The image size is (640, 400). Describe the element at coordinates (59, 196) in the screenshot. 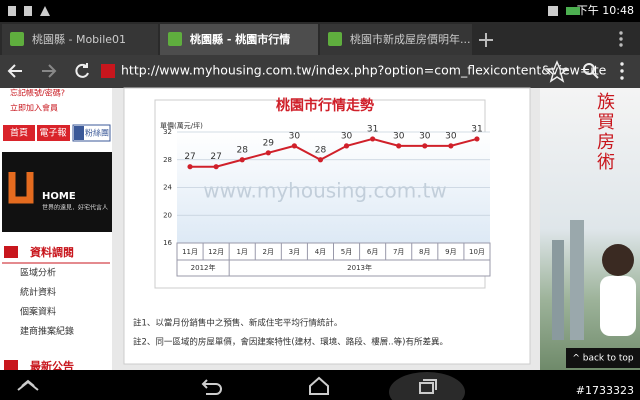

I see `banner-title: HOME` at that location.